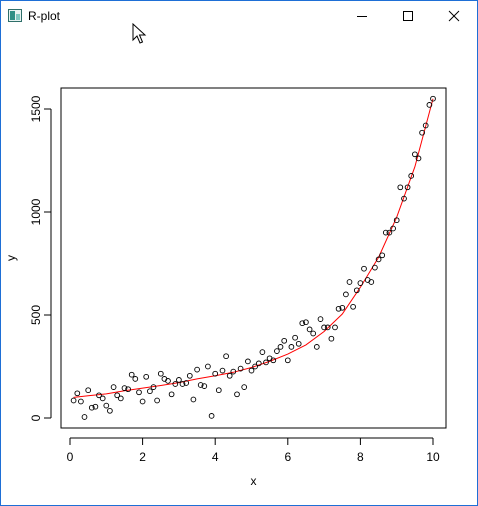  I want to click on title-bar: R-plot, so click(239, 16).